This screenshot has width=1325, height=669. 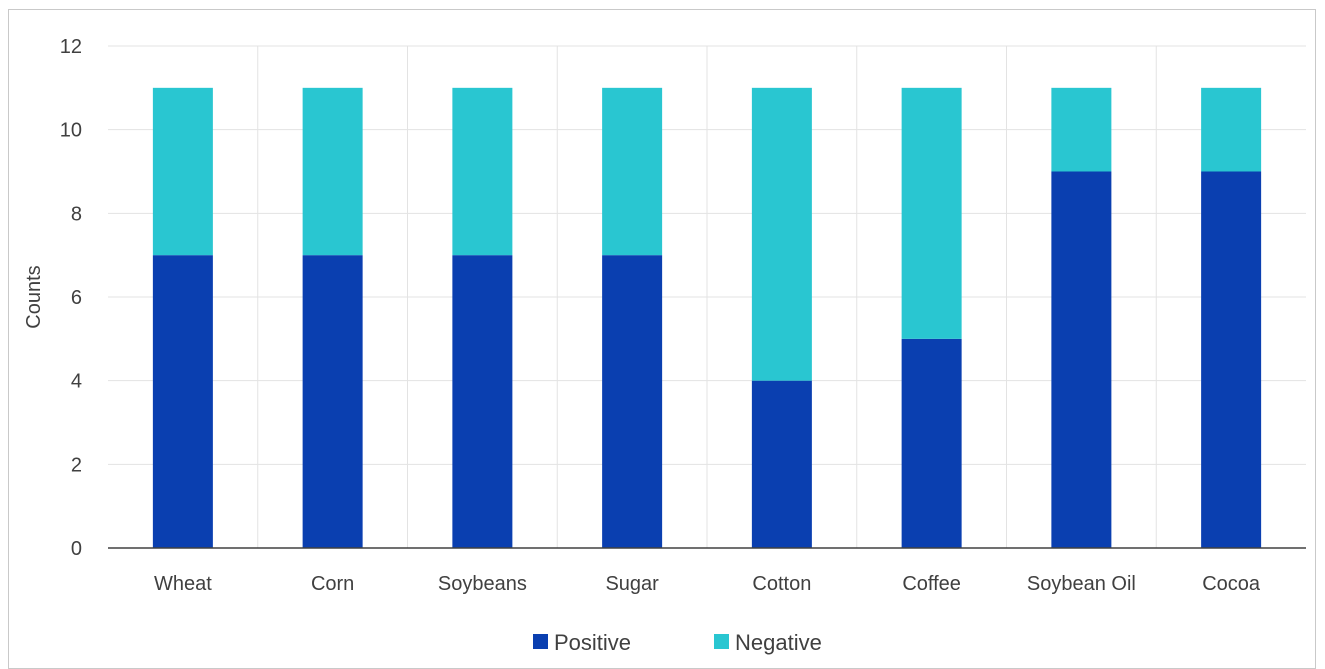 What do you see at coordinates (632, 401) in the screenshot?
I see `bar-positive-sugar` at bounding box center [632, 401].